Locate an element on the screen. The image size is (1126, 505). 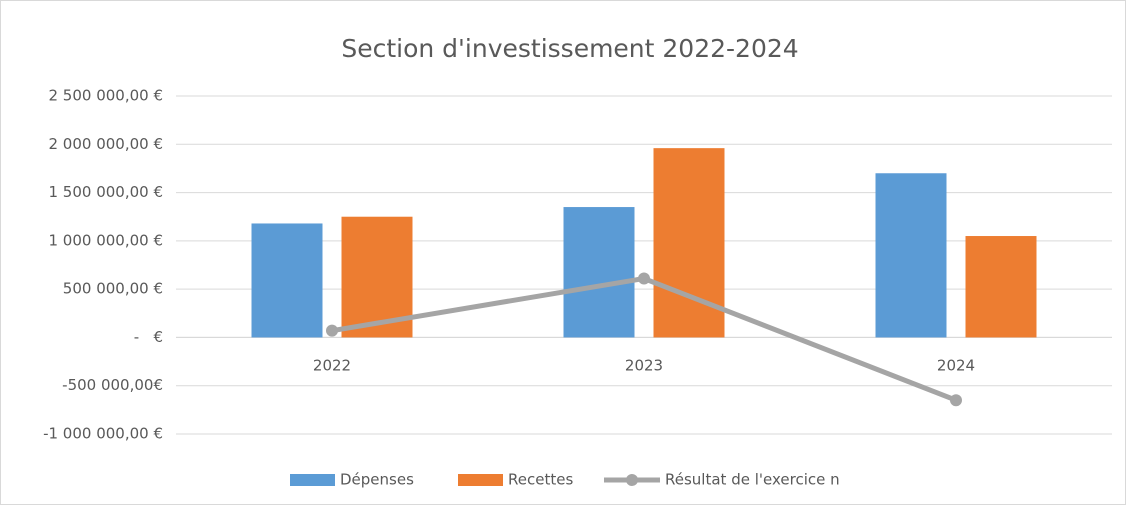
y-tick-label: -1 000 000,00 € is located at coordinates (103, 434).